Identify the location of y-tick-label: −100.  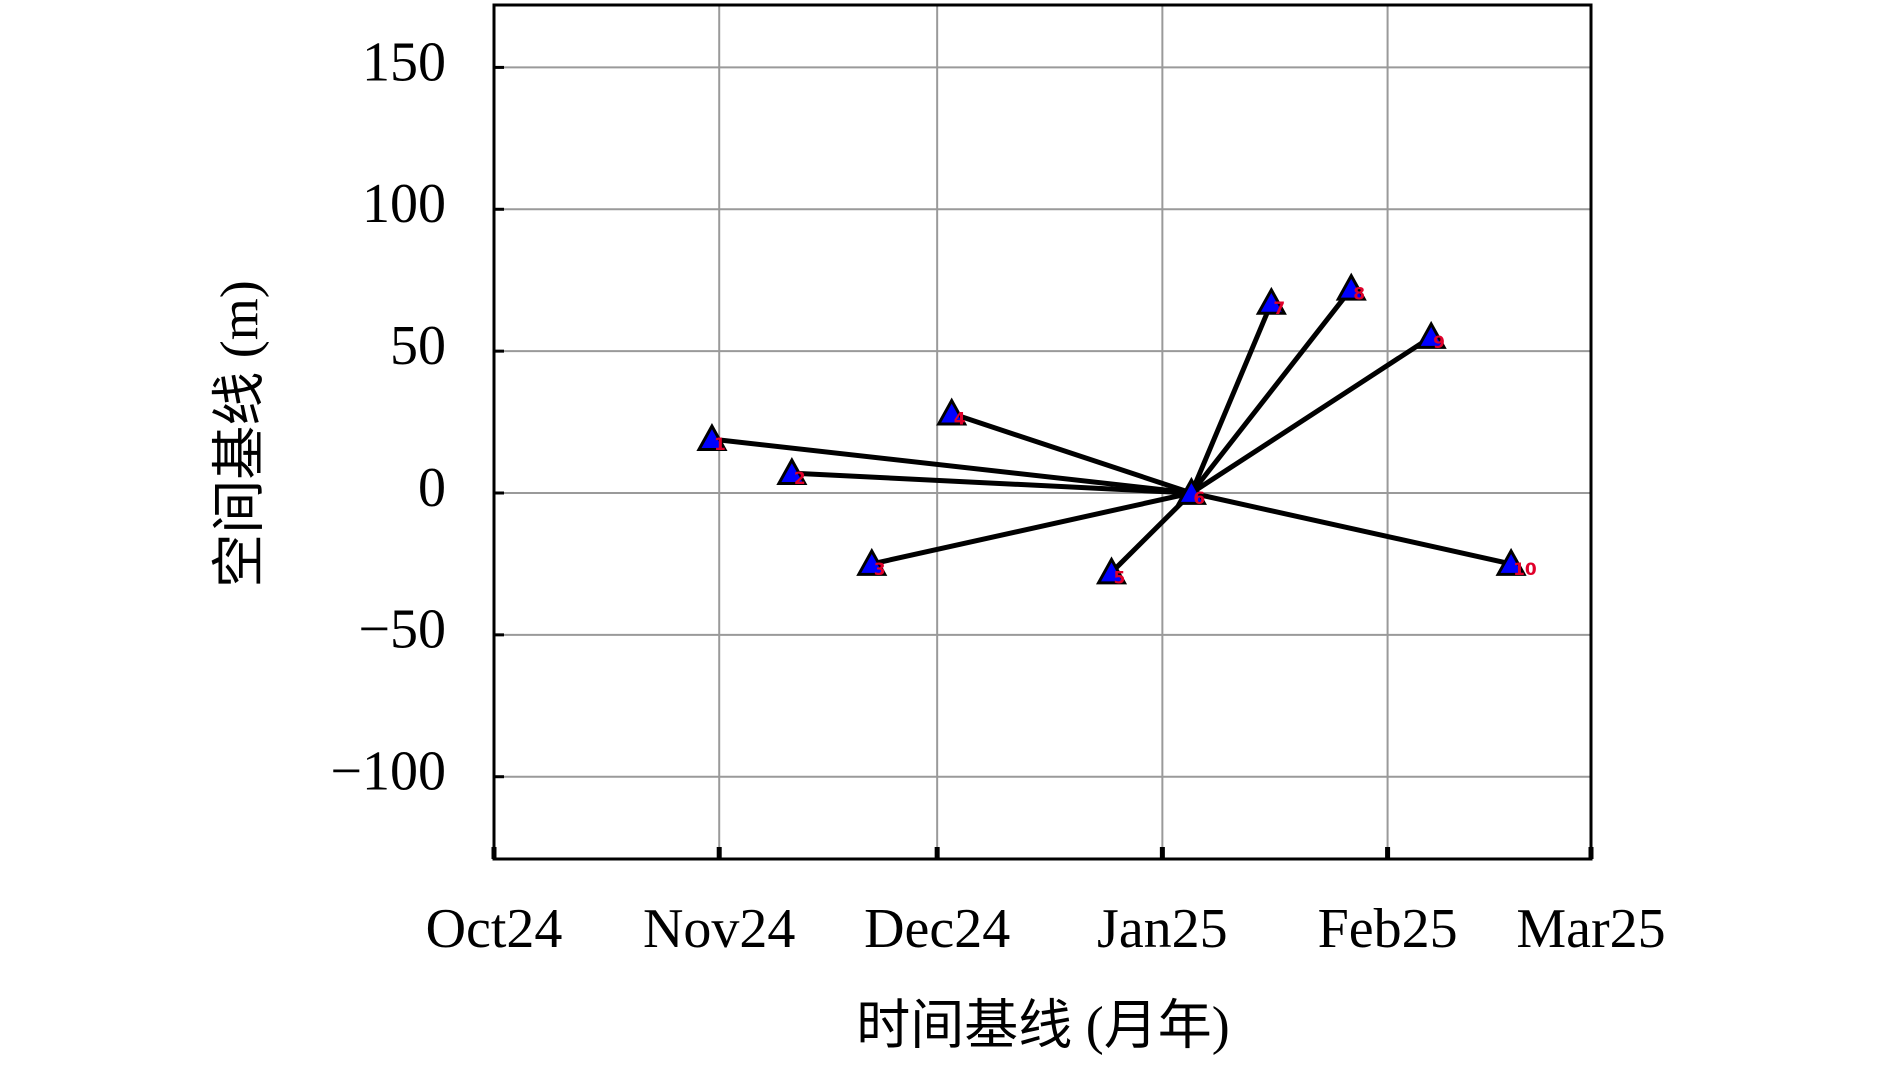
(388, 772).